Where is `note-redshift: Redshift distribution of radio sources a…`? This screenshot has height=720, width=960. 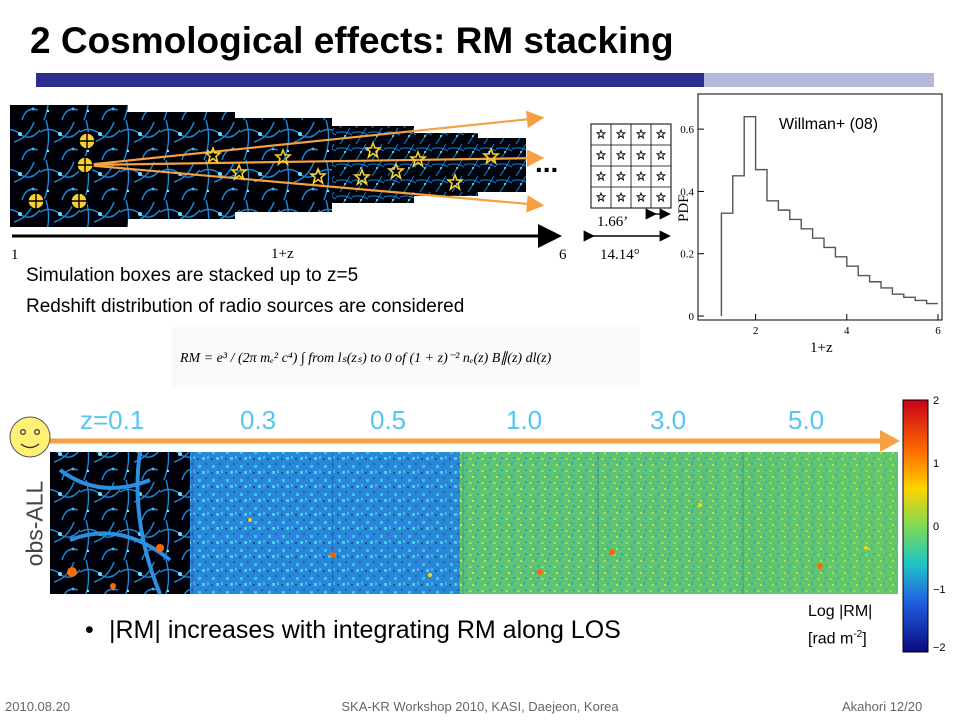 note-redshift: Redshift distribution of radio sources a… is located at coordinates (245, 306).